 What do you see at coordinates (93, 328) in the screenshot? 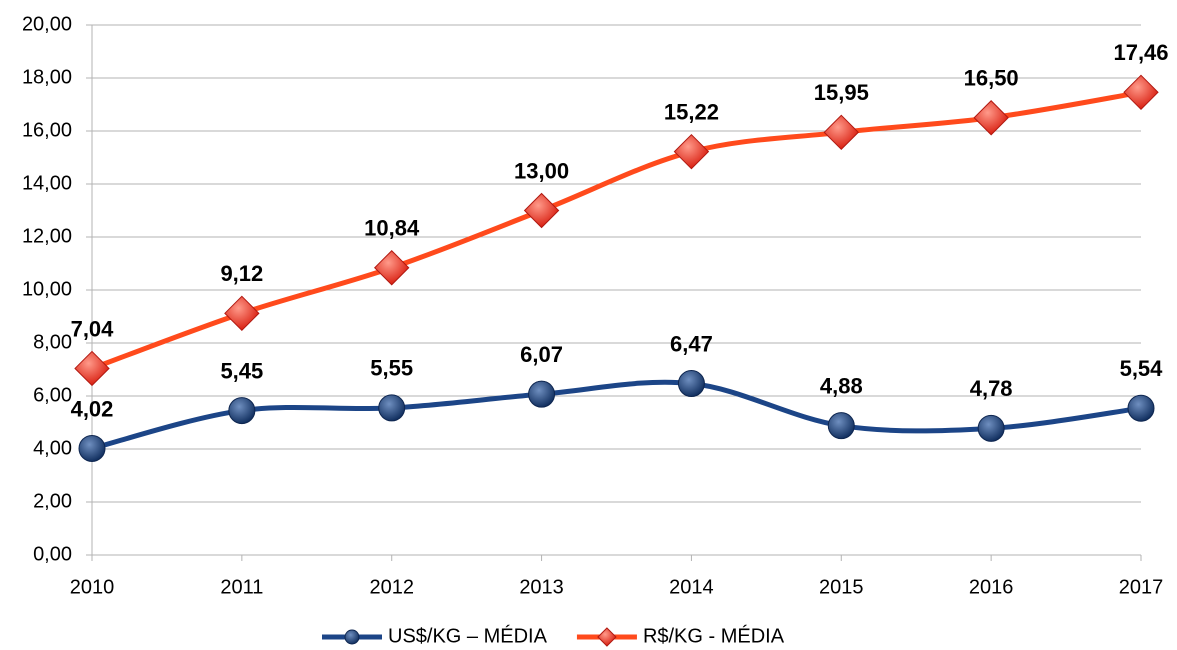
I see `data-label: 7,04` at bounding box center [93, 328].